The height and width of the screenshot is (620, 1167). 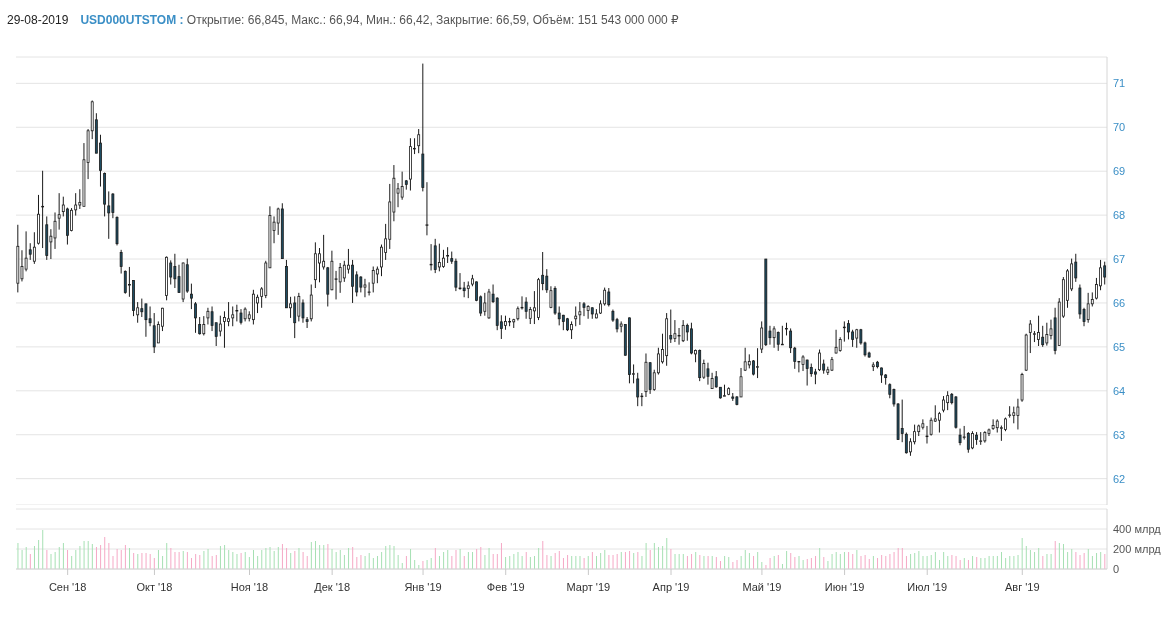 I want to click on y-tick-label: 70, so click(x=1119, y=127).